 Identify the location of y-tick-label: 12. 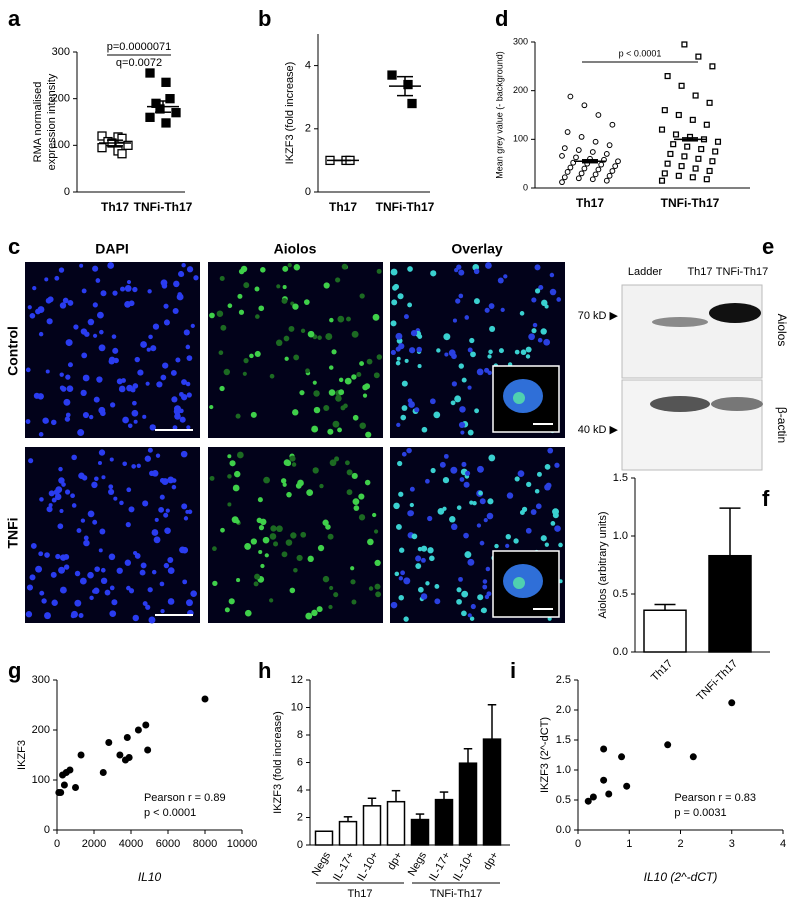
(297, 680).